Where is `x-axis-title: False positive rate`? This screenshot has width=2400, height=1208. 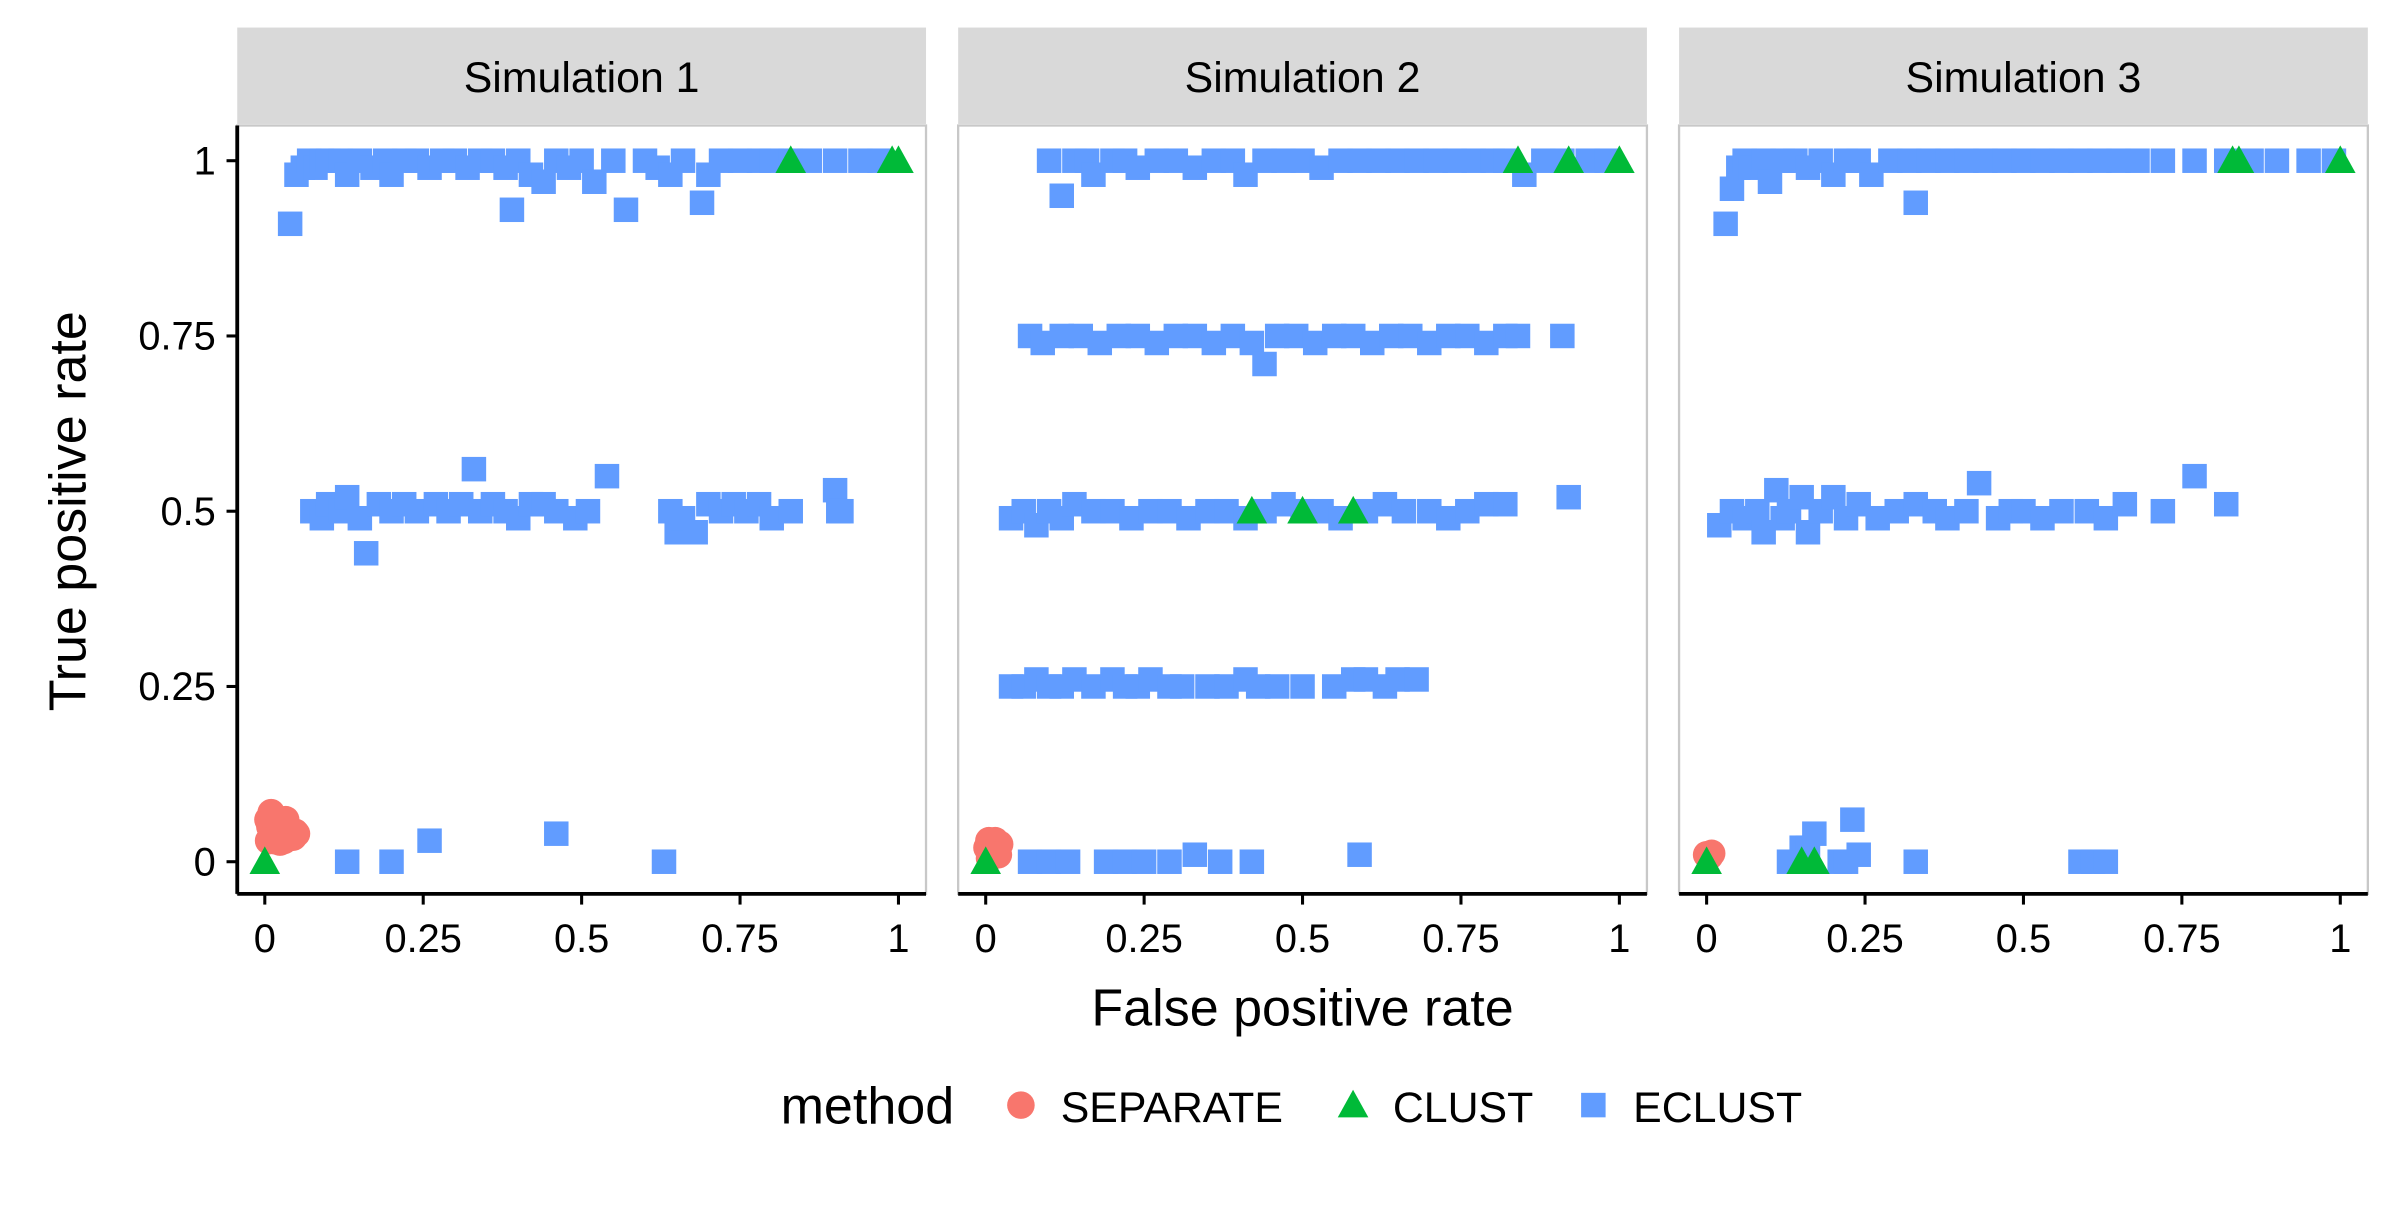
x-axis-title: False positive rate is located at coordinates (1302, 1009).